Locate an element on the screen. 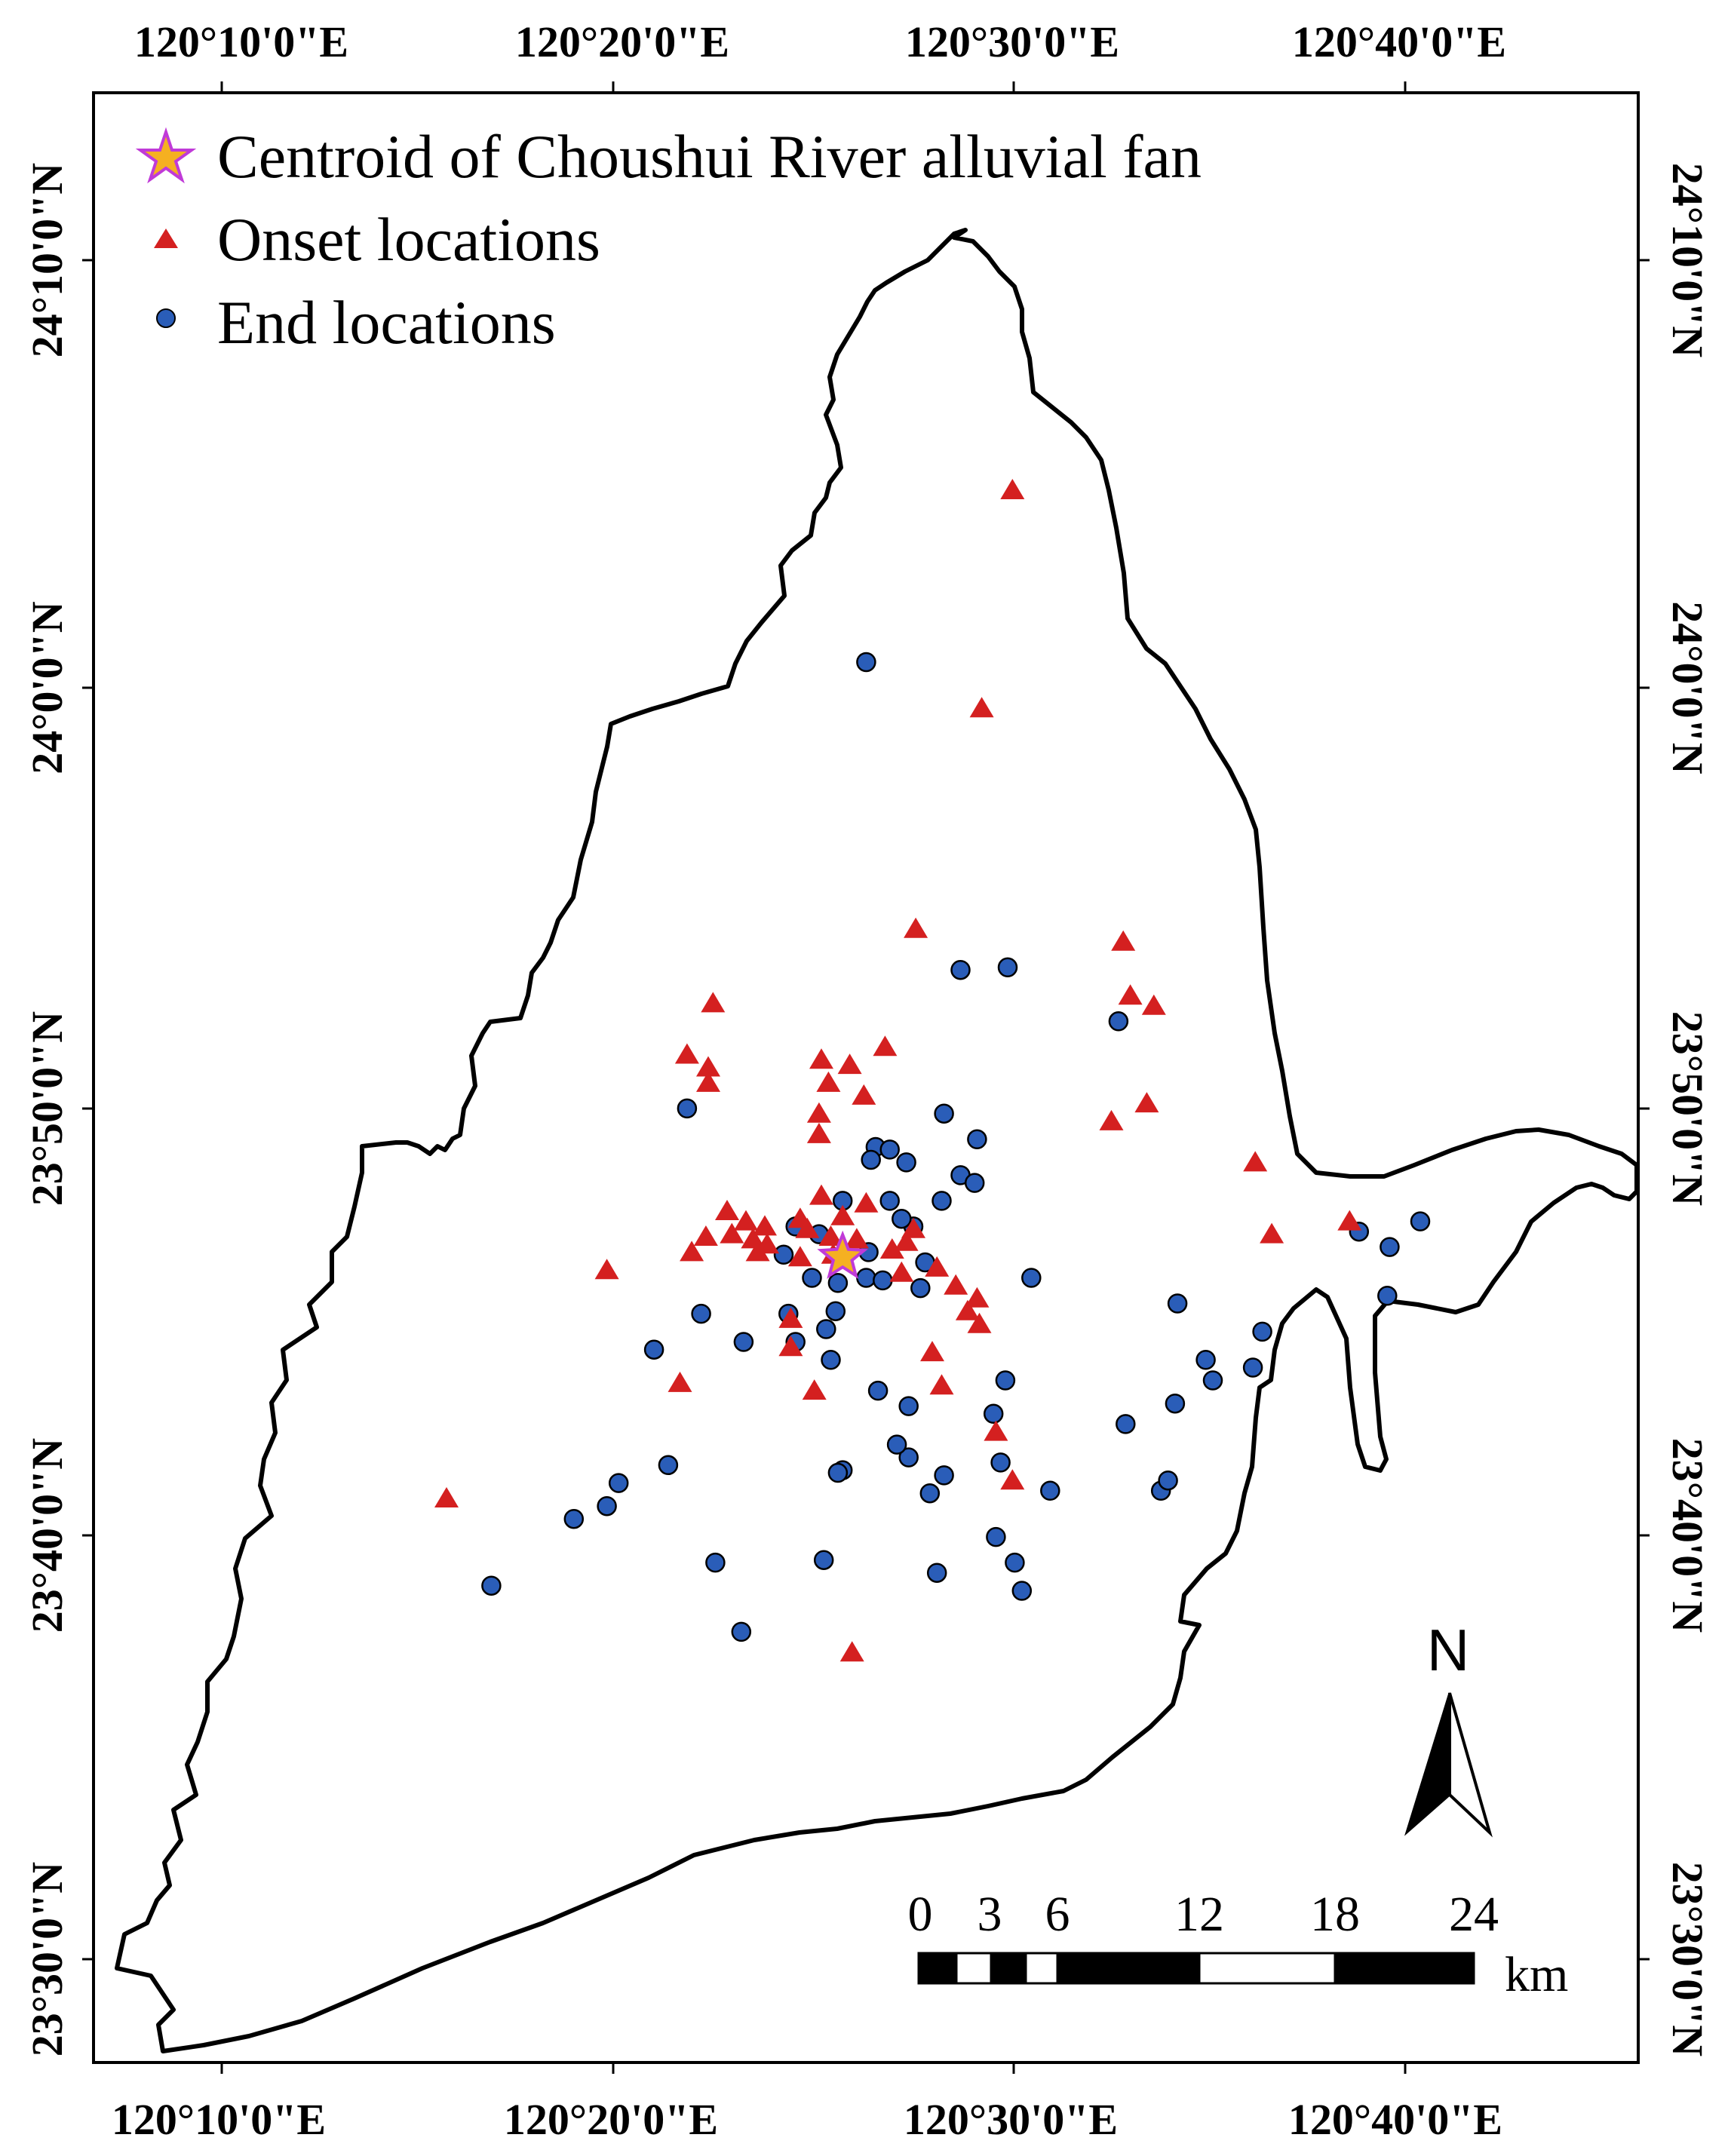 The width and height of the screenshot is (1731, 2156). legend-centroid-label: Centroid of Choushui River alluvial fan is located at coordinates (709, 157).